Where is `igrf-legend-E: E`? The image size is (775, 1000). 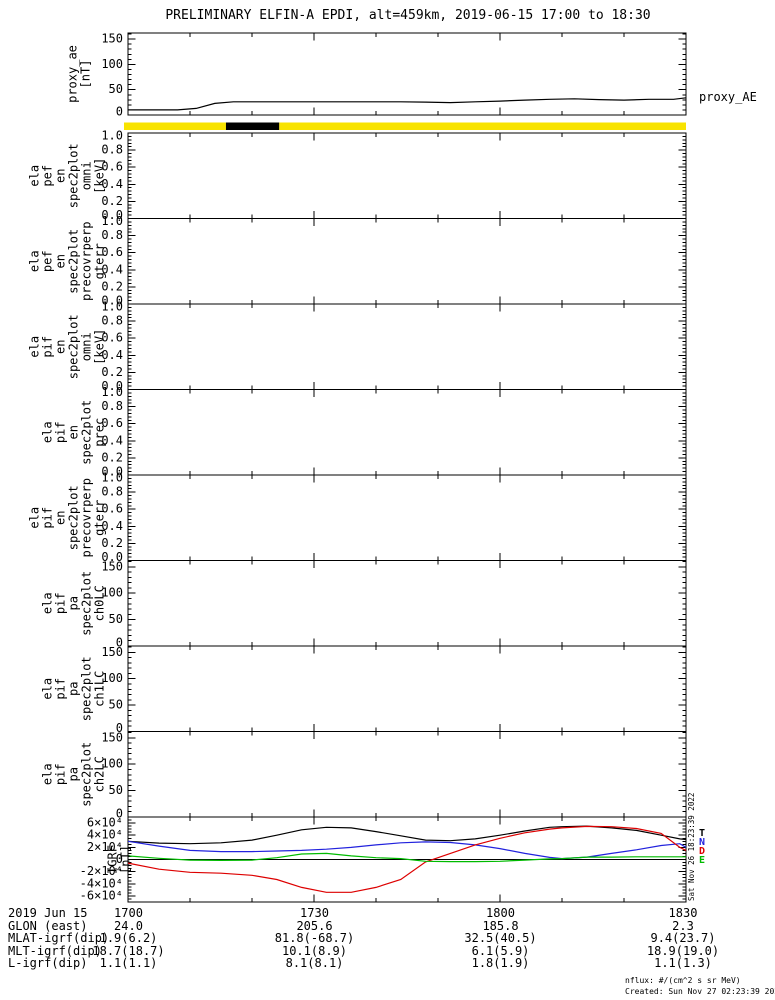 igrf-legend-E: E is located at coordinates (702, 860).